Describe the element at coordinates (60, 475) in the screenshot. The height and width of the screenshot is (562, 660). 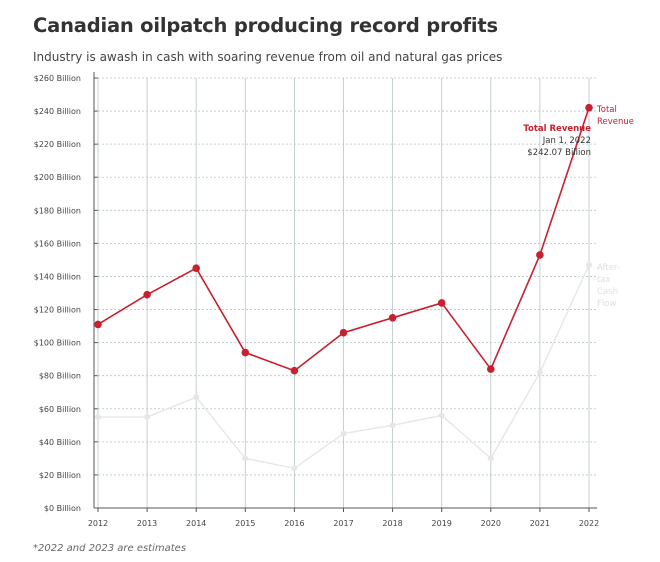
I see `y-tick-label: $20 Billion` at that location.